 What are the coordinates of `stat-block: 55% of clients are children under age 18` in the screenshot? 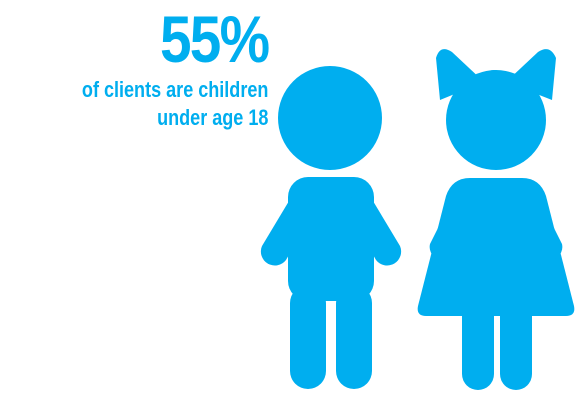 It's located at (155, 67).